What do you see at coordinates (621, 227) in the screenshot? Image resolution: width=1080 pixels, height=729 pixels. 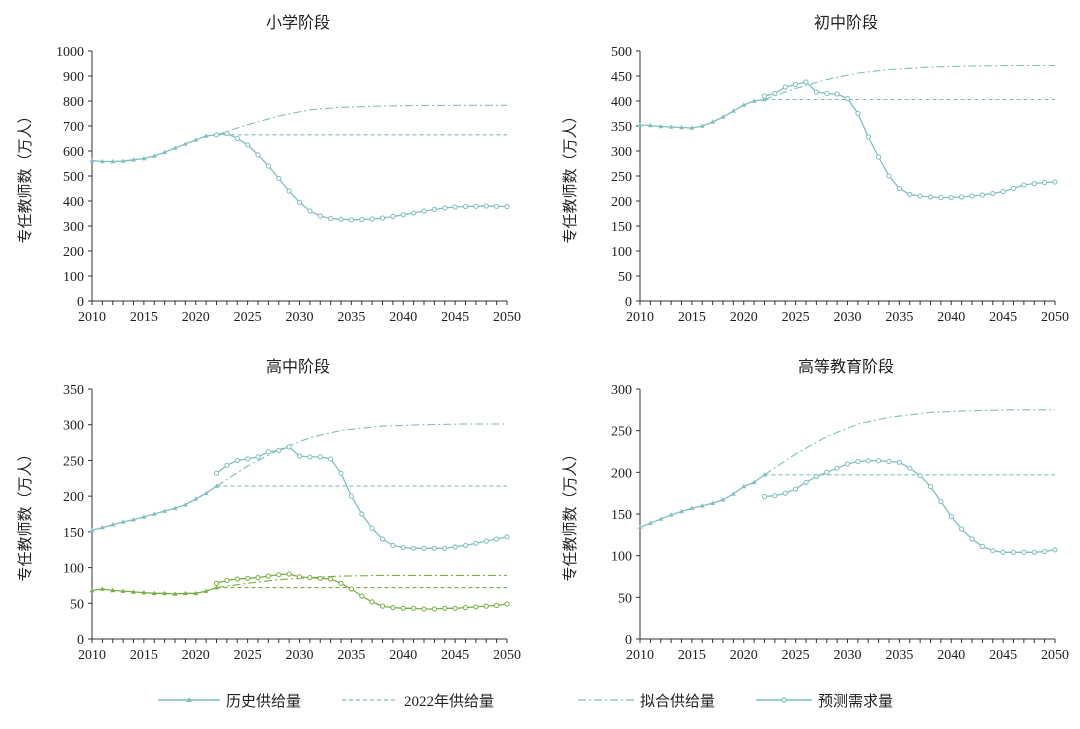 I see `y-tick-label: 150` at bounding box center [621, 227].